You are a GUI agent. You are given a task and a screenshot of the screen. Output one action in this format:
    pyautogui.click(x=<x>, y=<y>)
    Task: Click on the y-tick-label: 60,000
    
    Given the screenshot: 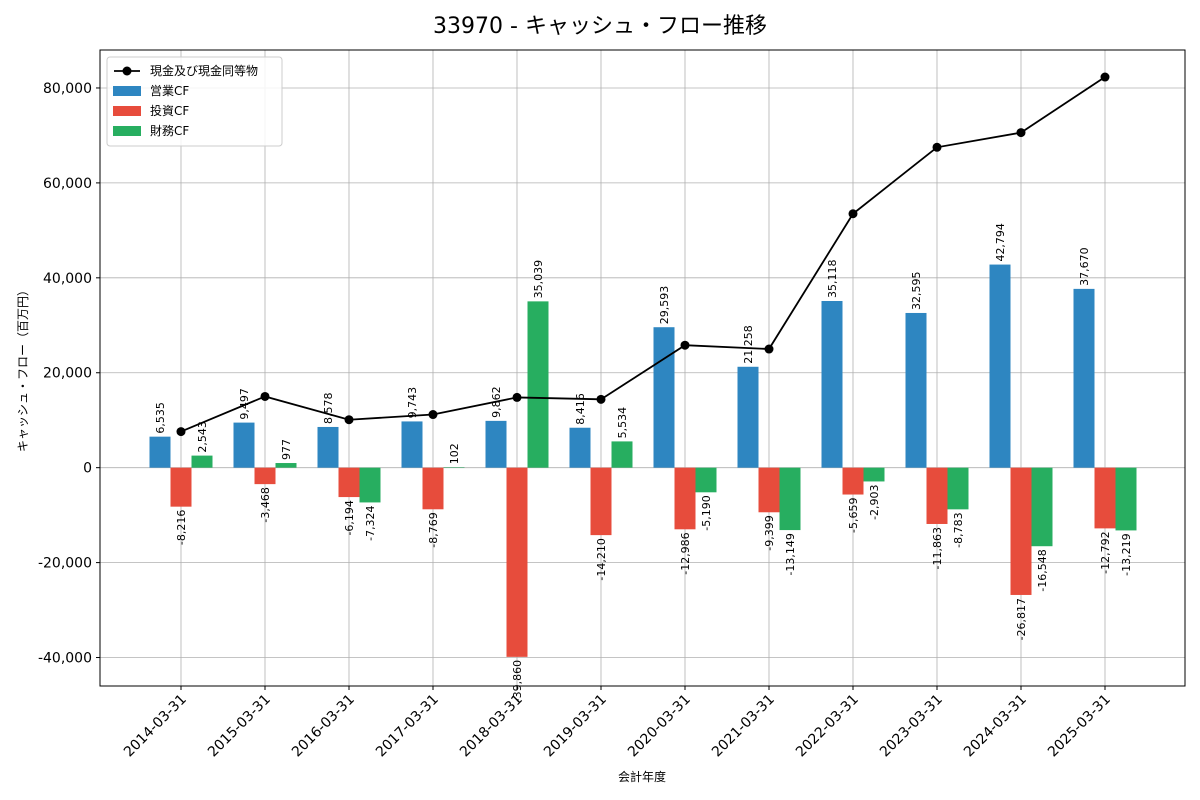 What is the action you would take?
    pyautogui.click(x=67, y=184)
    